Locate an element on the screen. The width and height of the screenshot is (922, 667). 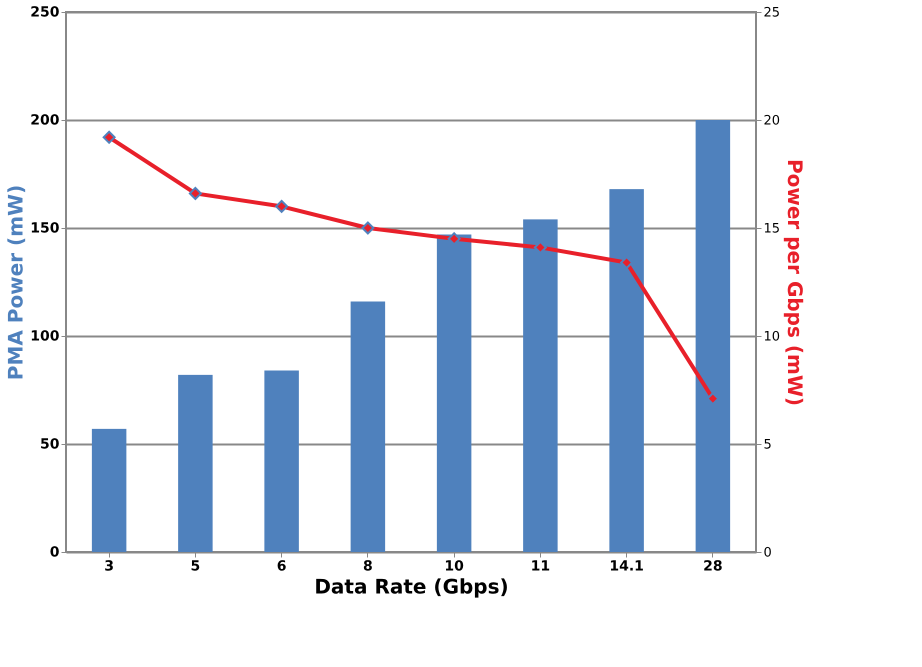
x-tick-label: 28 is located at coordinates (713, 566).